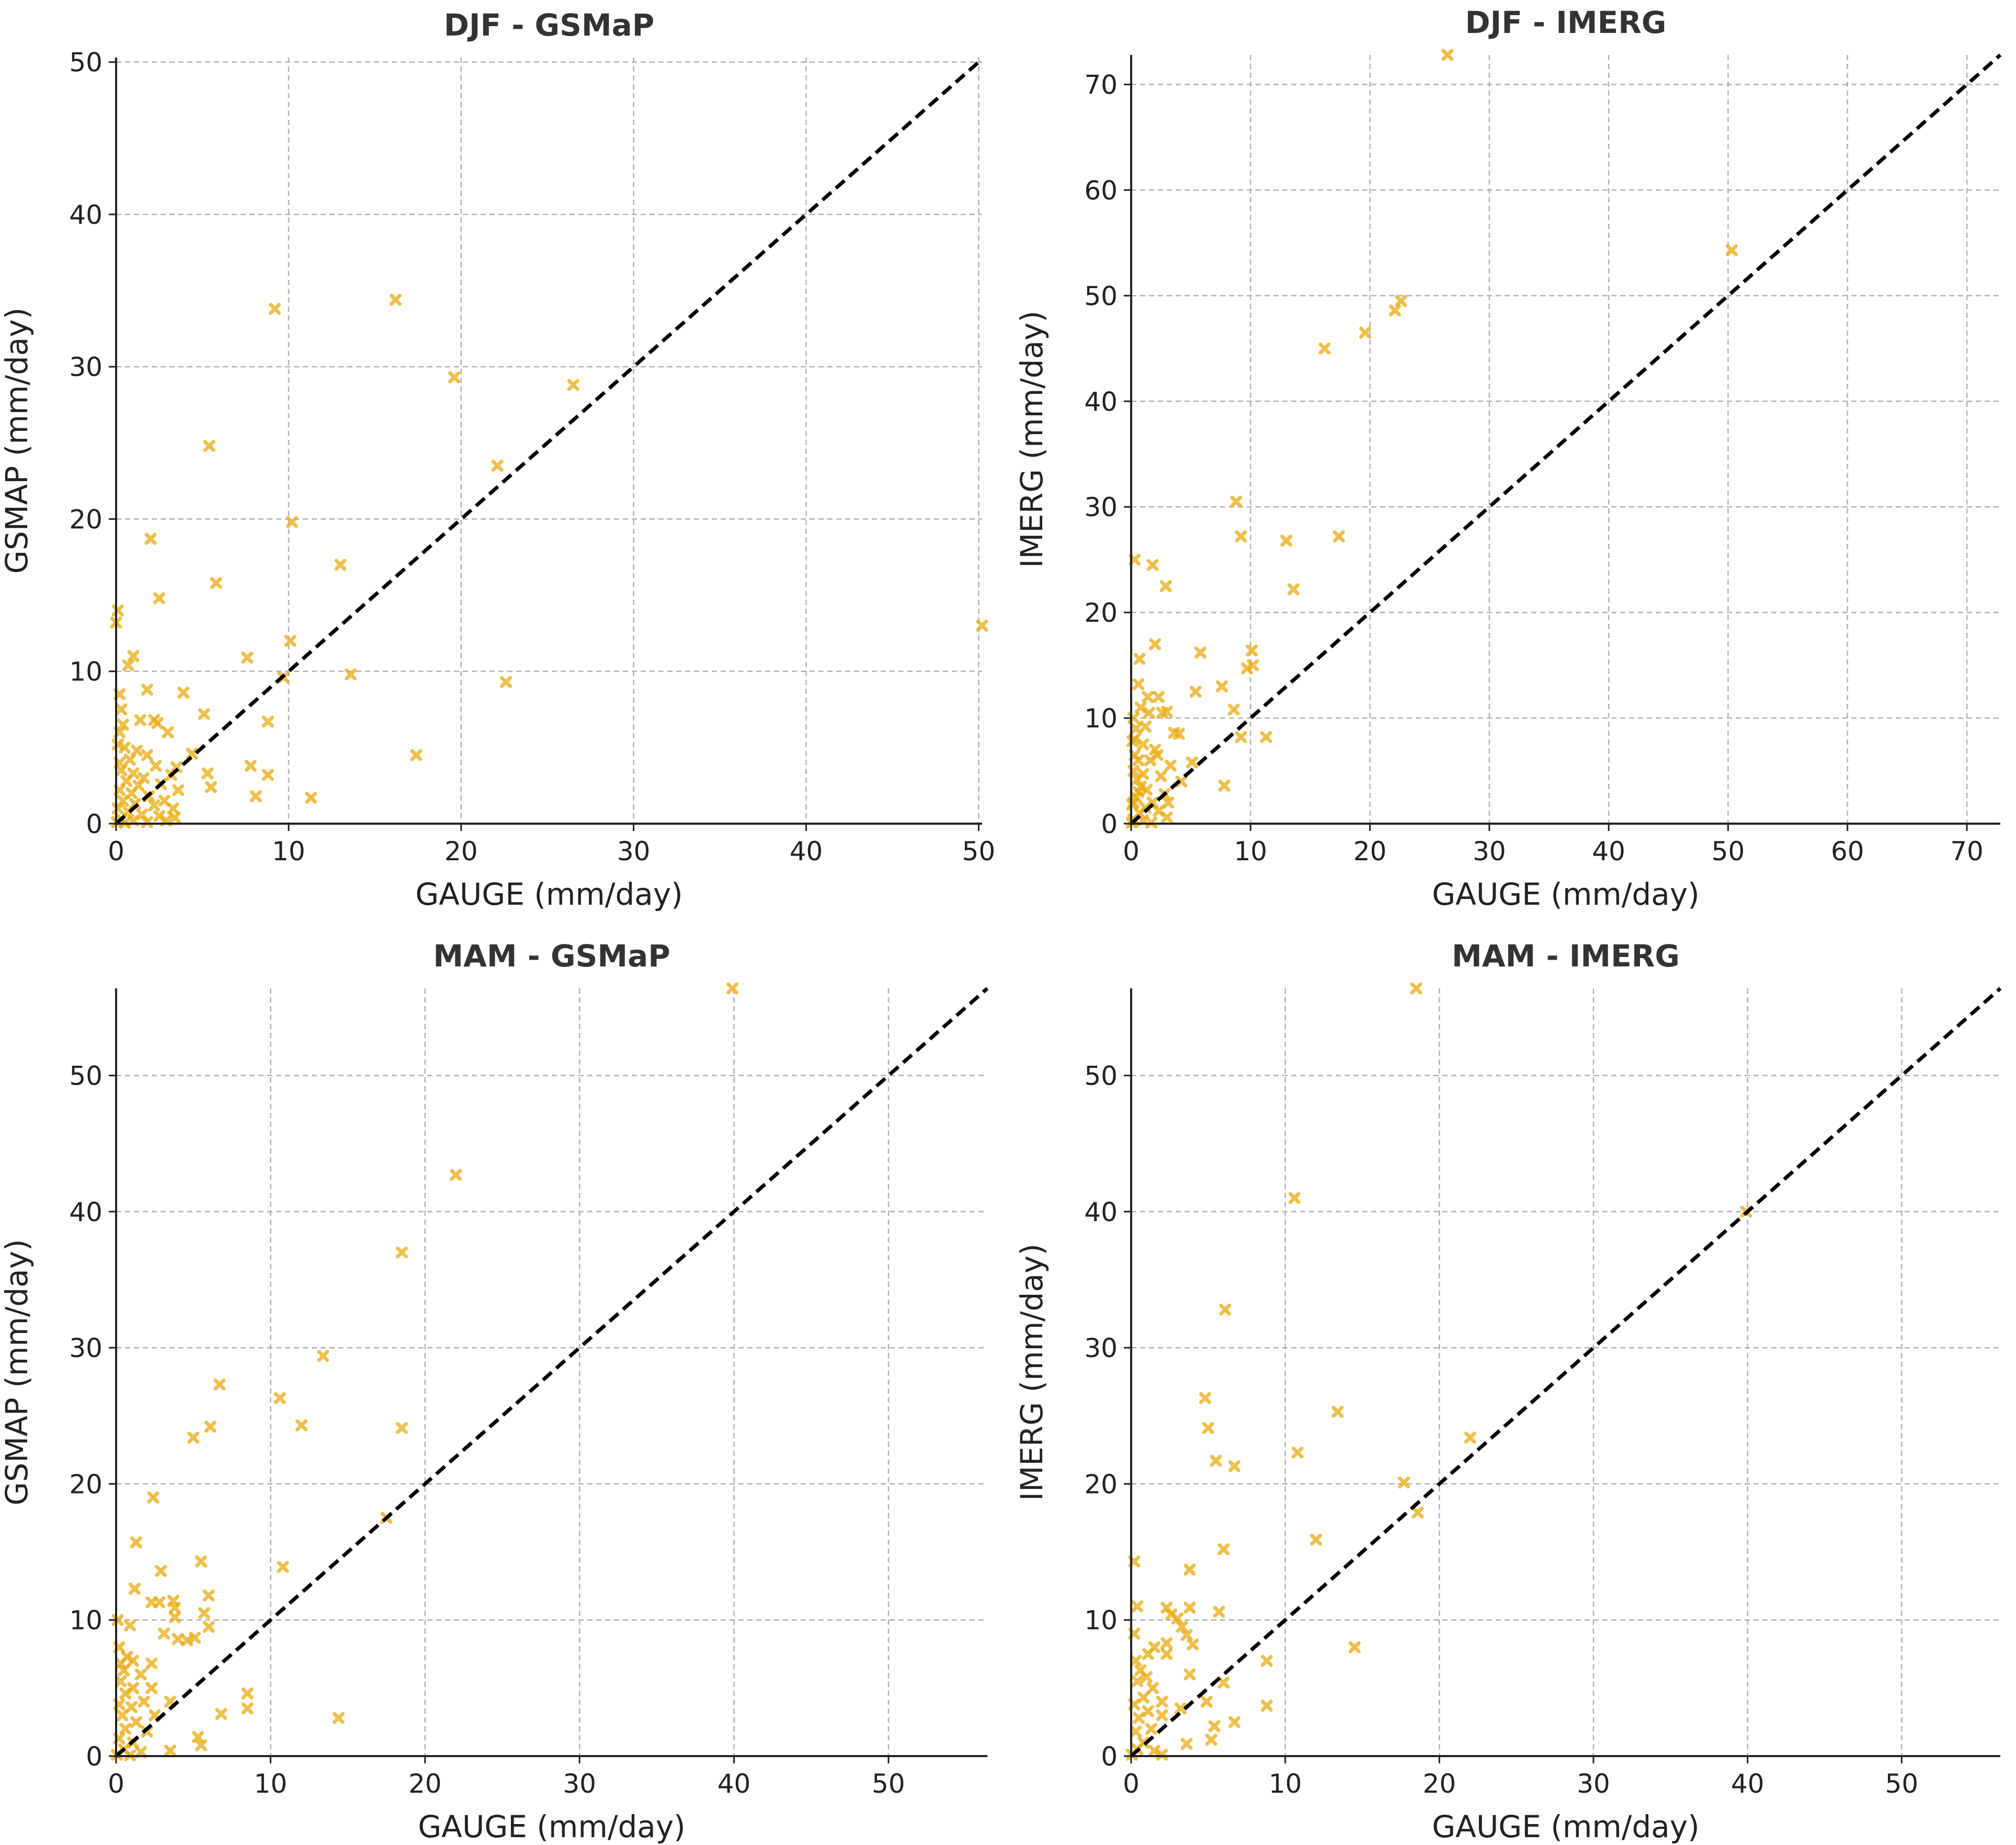  I want to click on chart-title: MAM - IMERG, so click(1566, 956).